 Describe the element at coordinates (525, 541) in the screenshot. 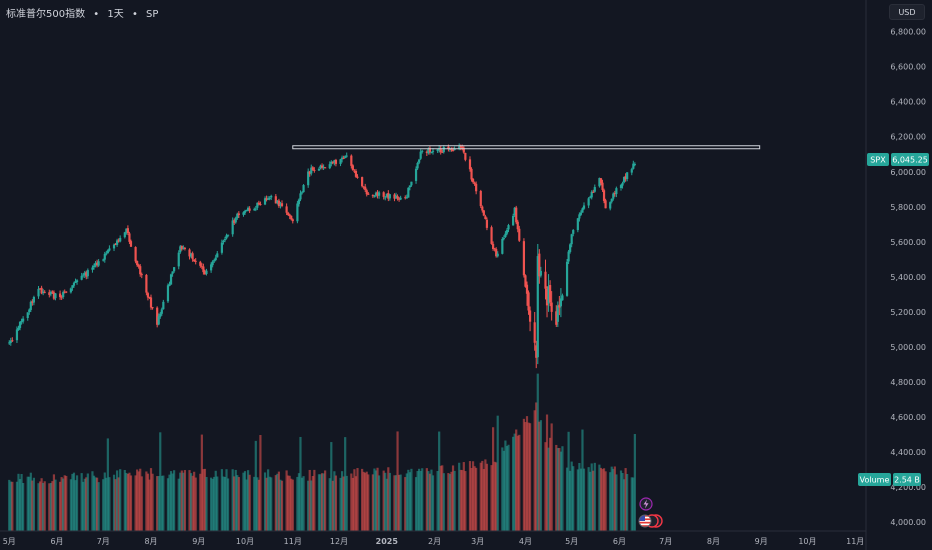

I see `time-tick-label: 4月` at that location.